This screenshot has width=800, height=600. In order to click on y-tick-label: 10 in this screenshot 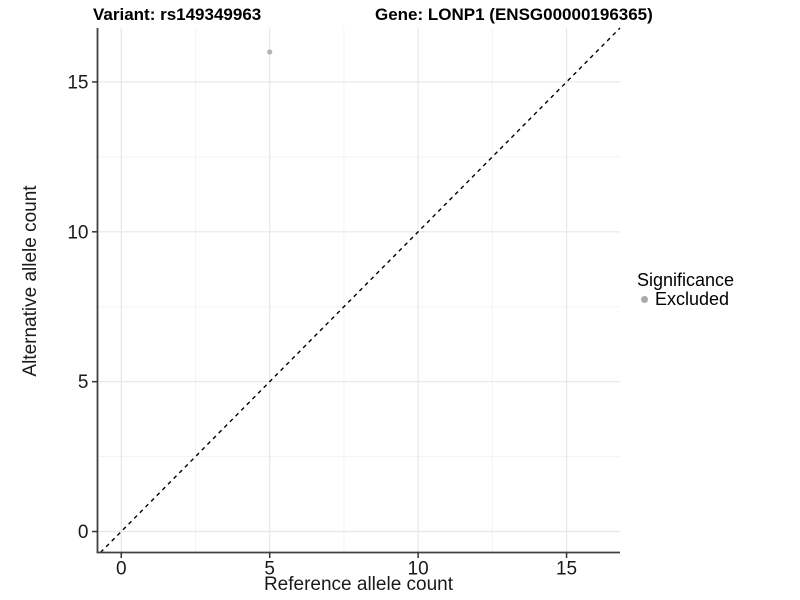, I will do `click(77, 232)`.